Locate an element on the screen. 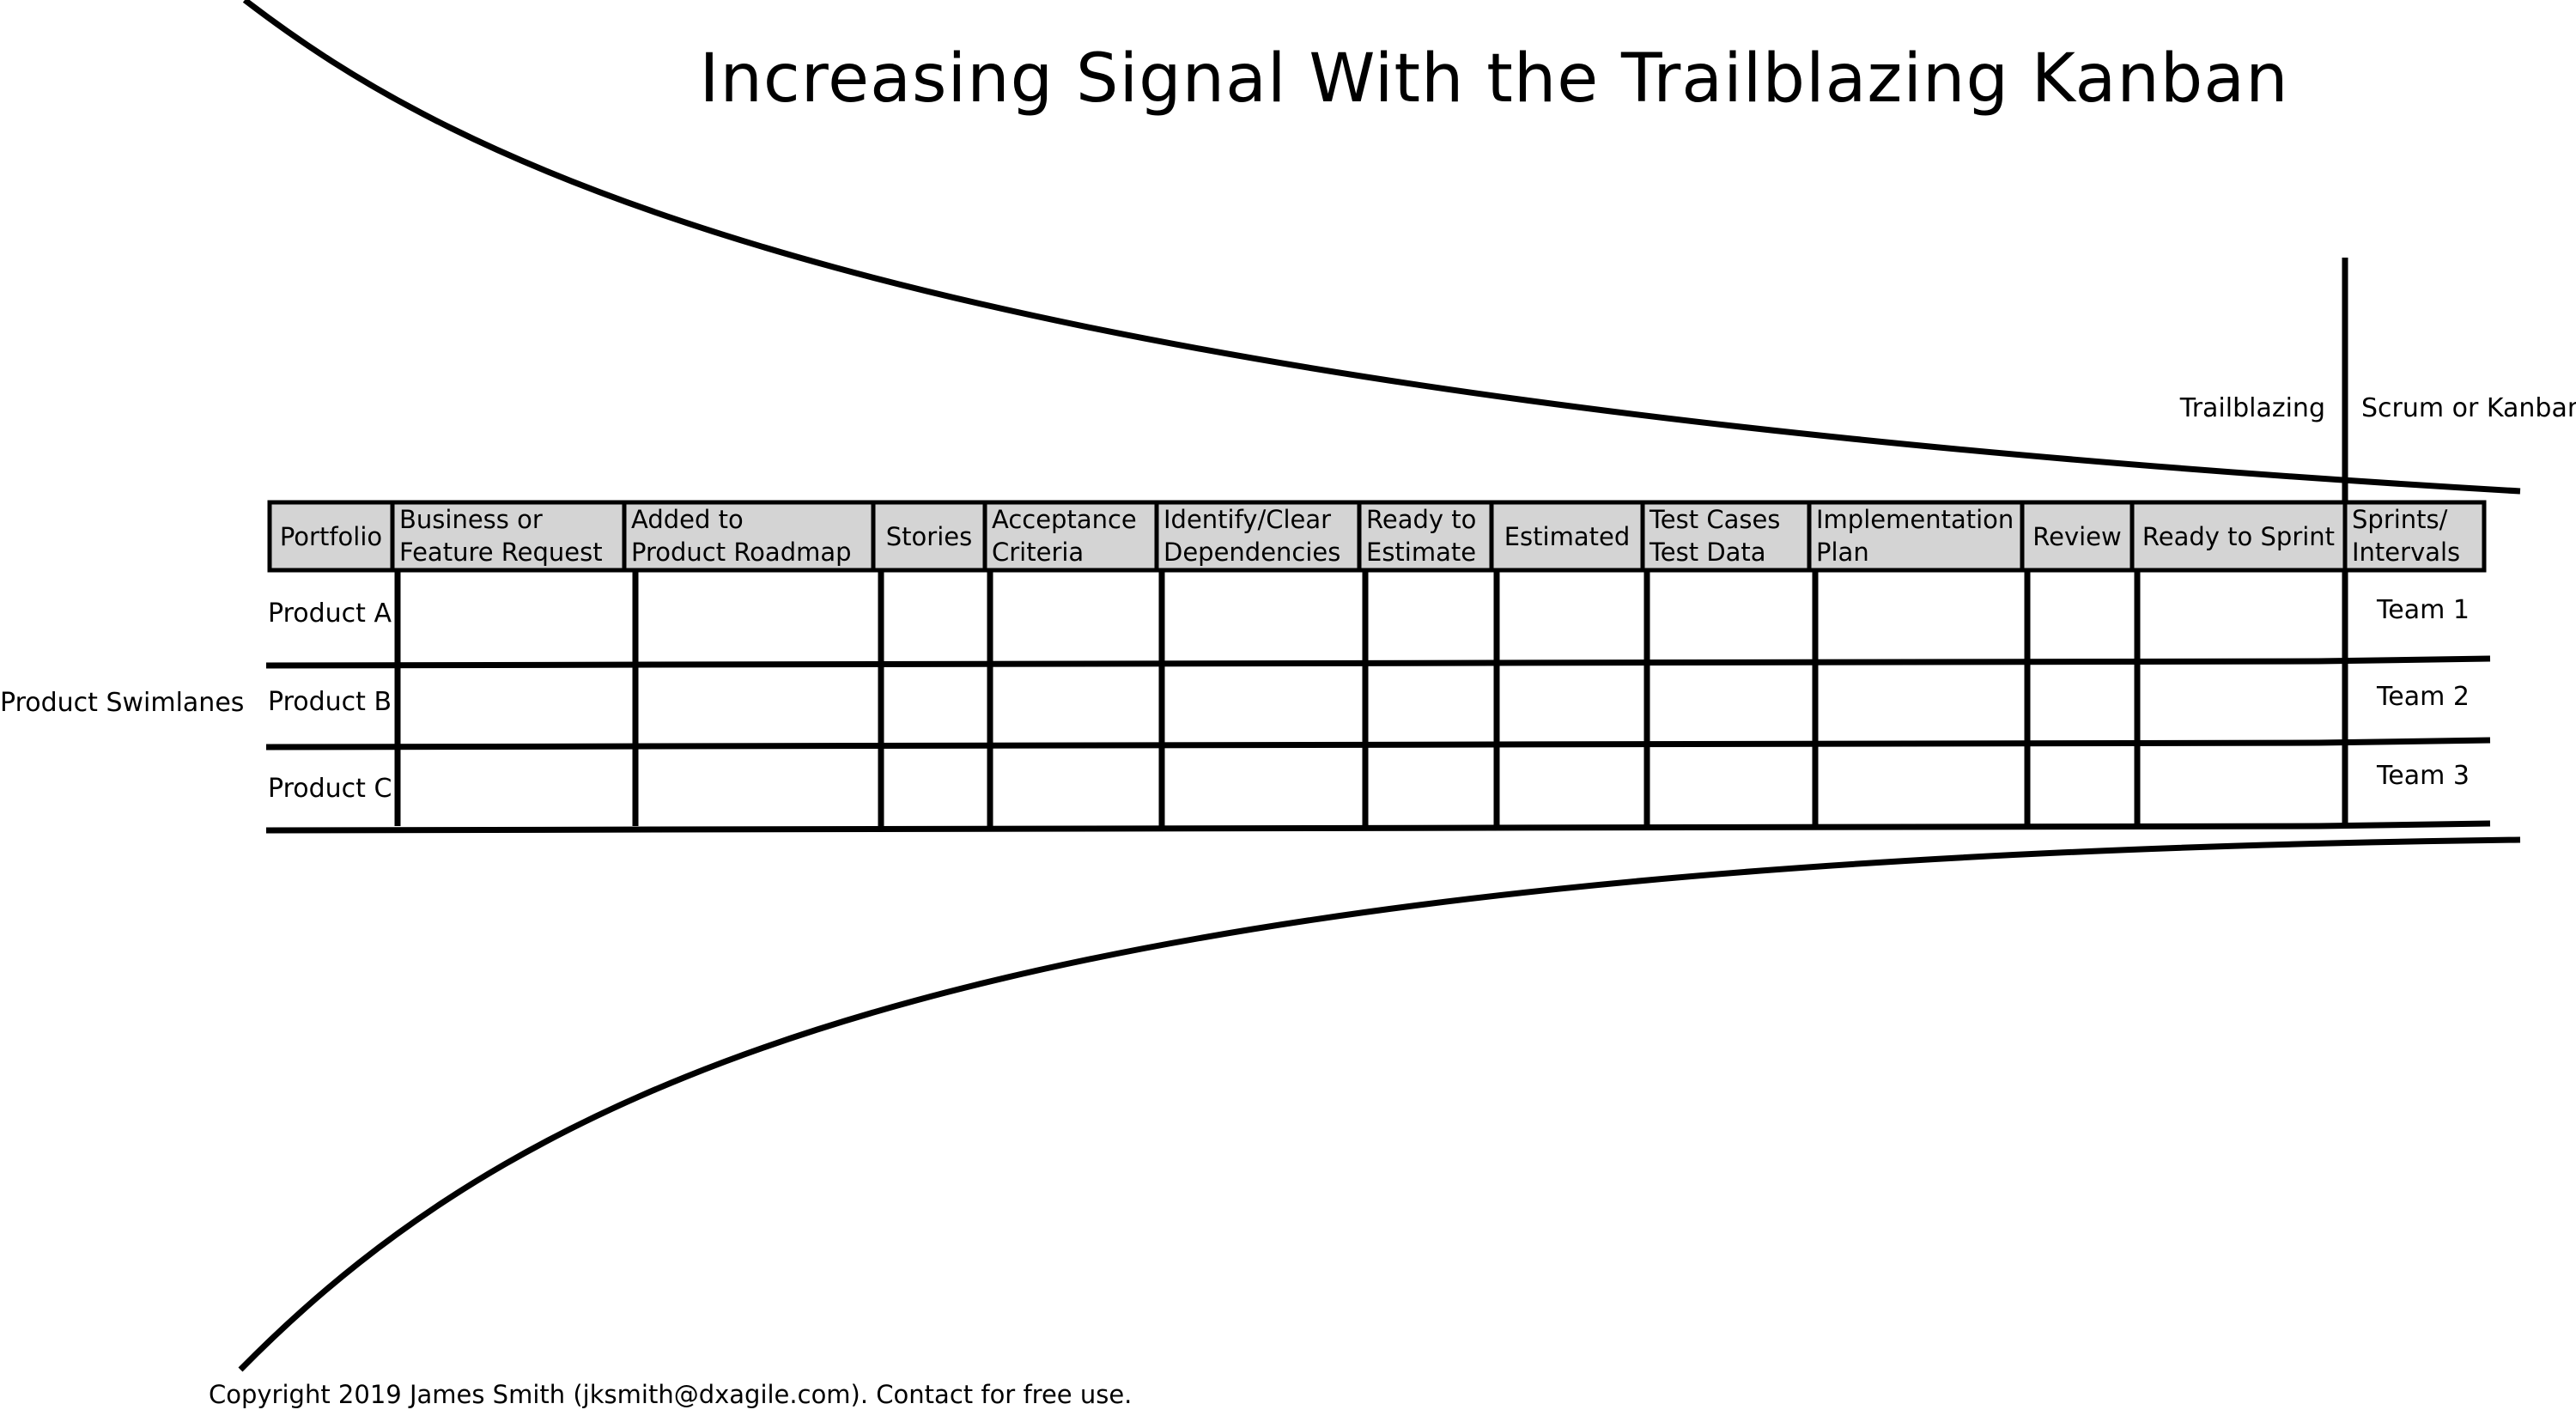 The height and width of the screenshot is (1428, 2576). column-header-review: Review is located at coordinates (2076, 536).